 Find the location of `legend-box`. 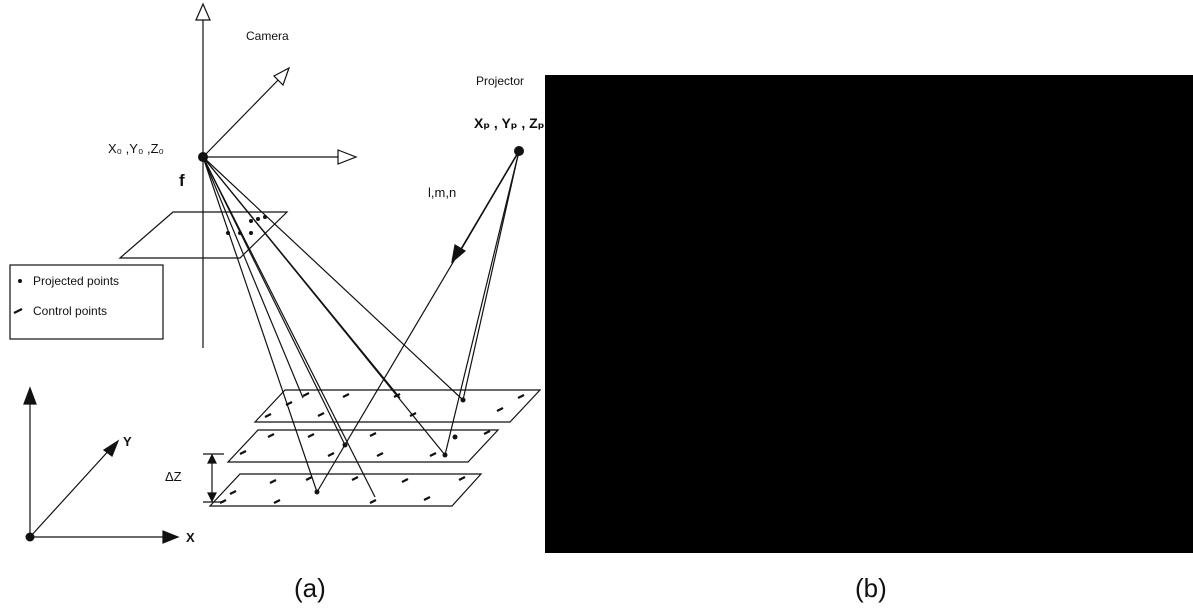

legend-box is located at coordinates (86, 302).